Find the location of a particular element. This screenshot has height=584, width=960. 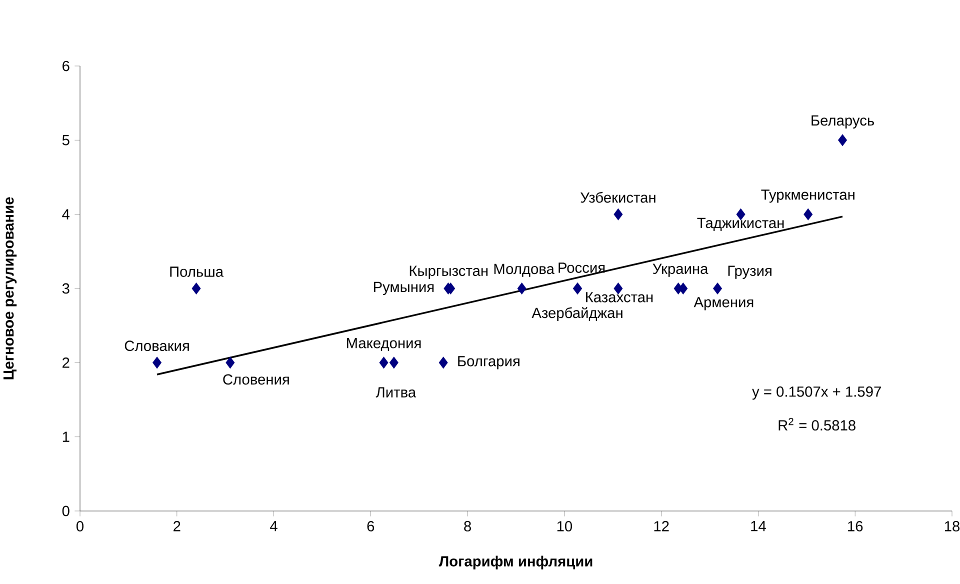

annotation: y = 0.1507x + 1.597 is located at coordinates (816, 393).